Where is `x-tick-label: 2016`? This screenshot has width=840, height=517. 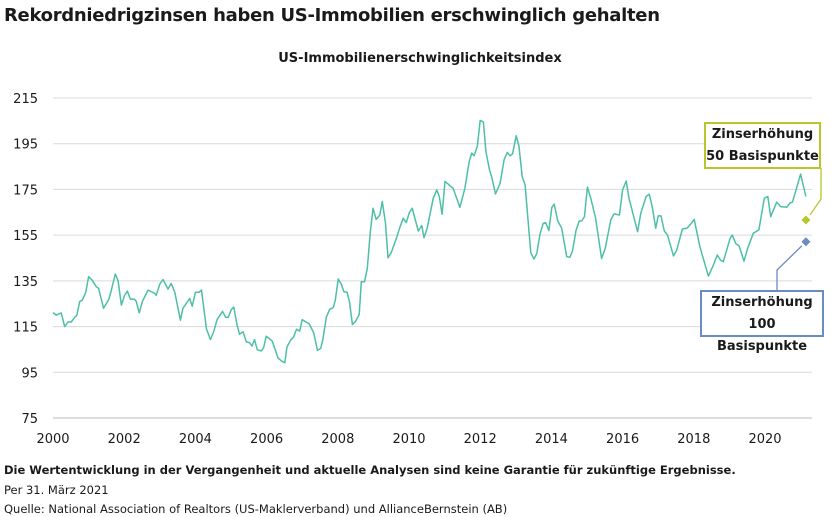
x-tick-label: 2016 is located at coordinates (622, 439).